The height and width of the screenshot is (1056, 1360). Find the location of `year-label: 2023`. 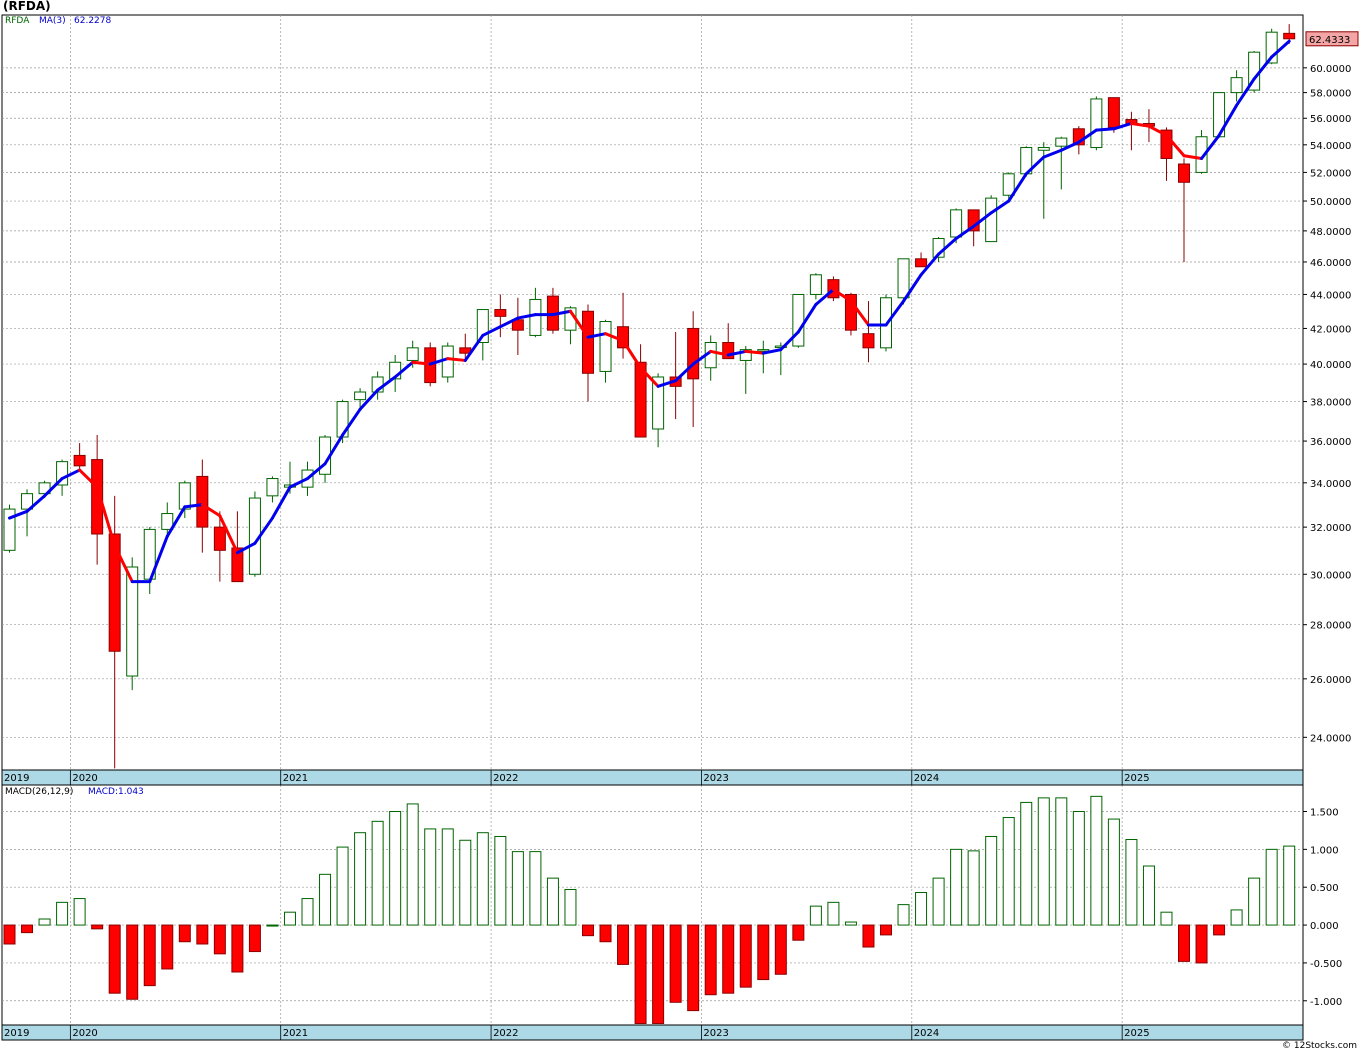

year-label: 2023 is located at coordinates (715, 778).